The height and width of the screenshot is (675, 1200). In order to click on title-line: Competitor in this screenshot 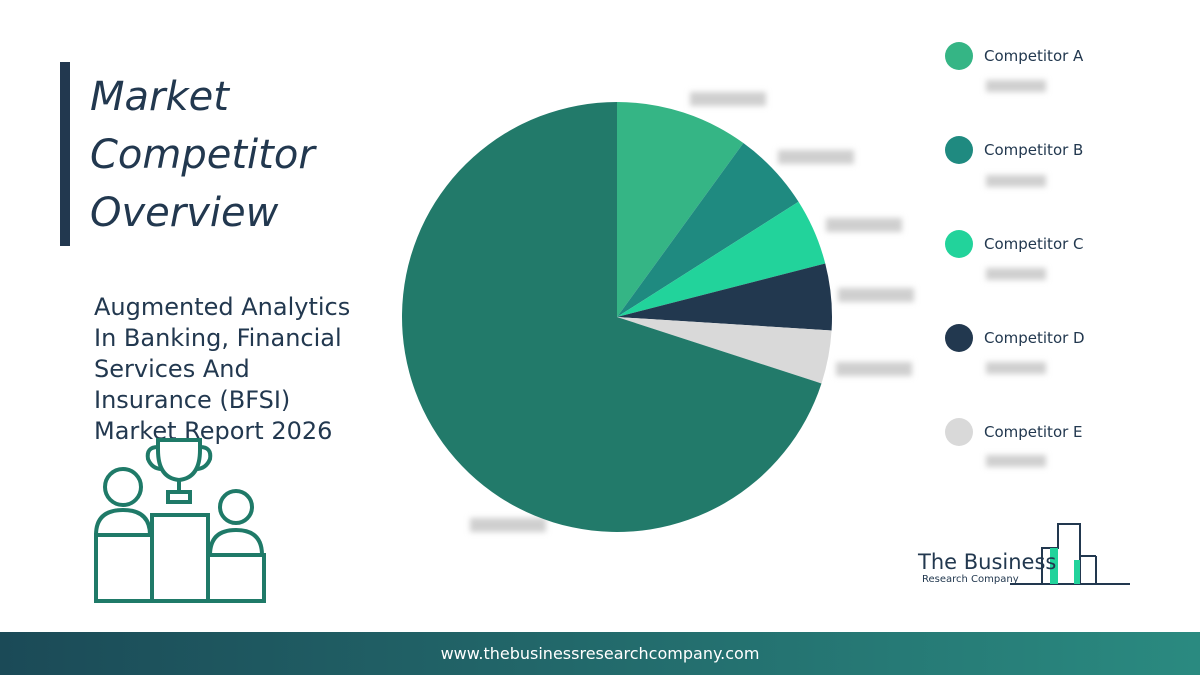, I will do `click(202, 155)`.